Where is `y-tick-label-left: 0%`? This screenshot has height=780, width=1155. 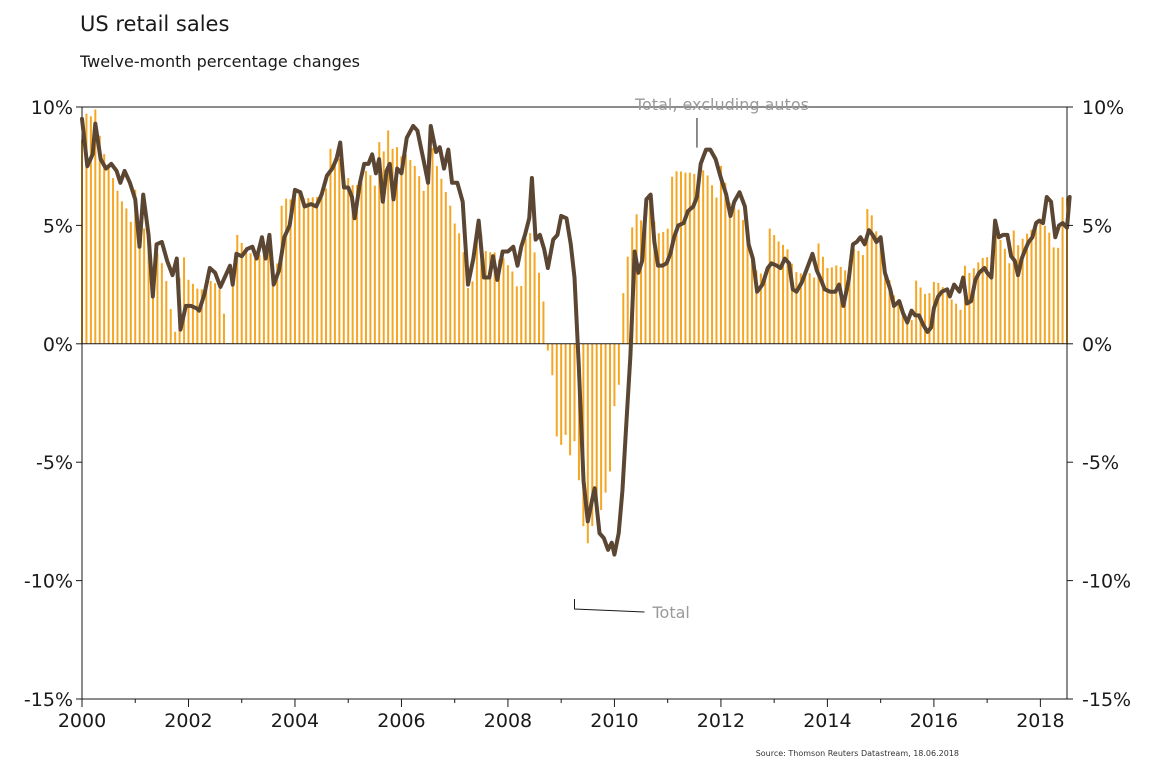
y-tick-label-left: 0% is located at coordinates (58, 345).